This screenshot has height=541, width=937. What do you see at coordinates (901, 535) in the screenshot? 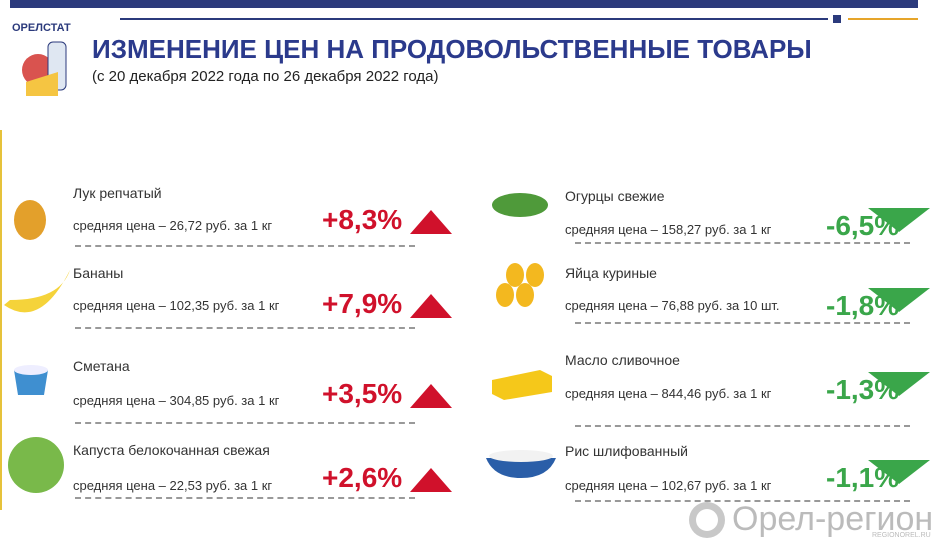
I see `watermark-site: REGIONOREL.RU` at bounding box center [901, 535].